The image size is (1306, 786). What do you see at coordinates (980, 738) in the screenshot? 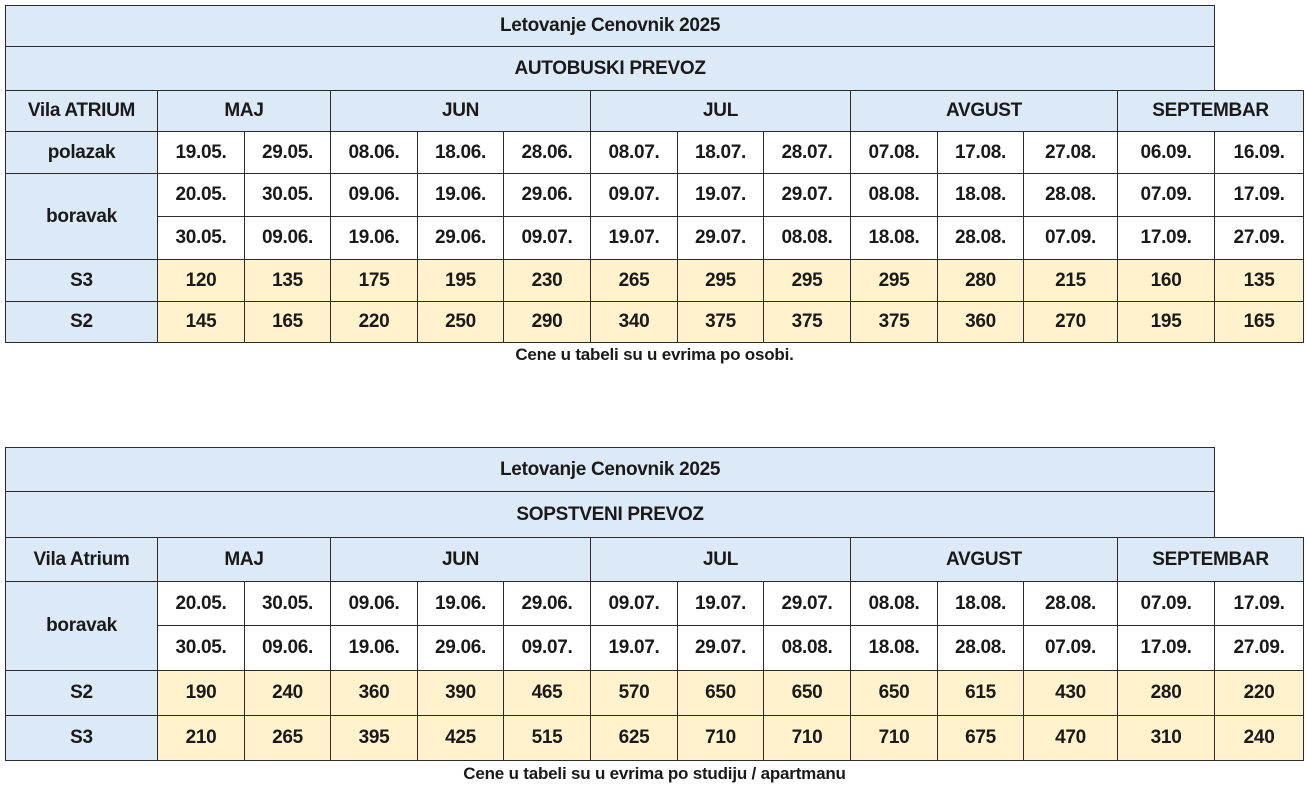
I see `price-cell: 675` at bounding box center [980, 738].